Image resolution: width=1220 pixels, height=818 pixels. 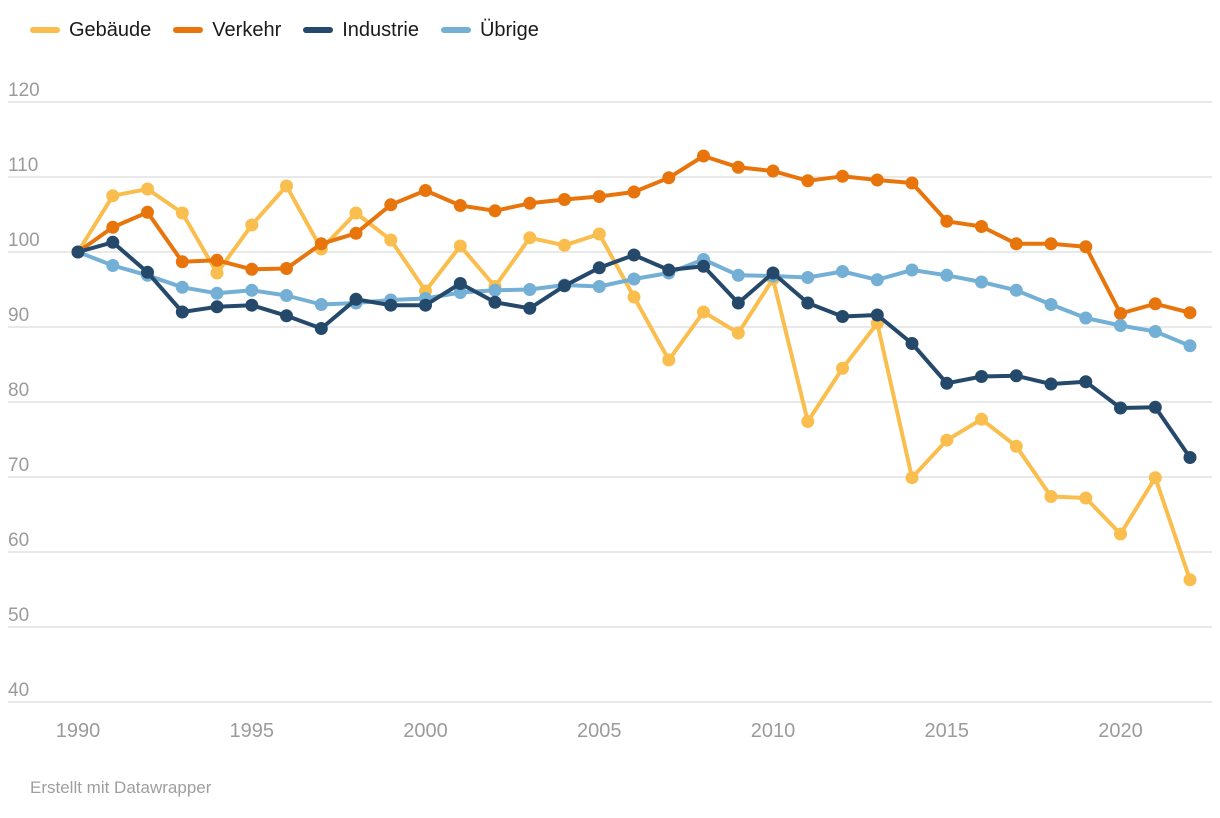 I want to click on data-point-Gebäude-2011, so click(x=808, y=421).